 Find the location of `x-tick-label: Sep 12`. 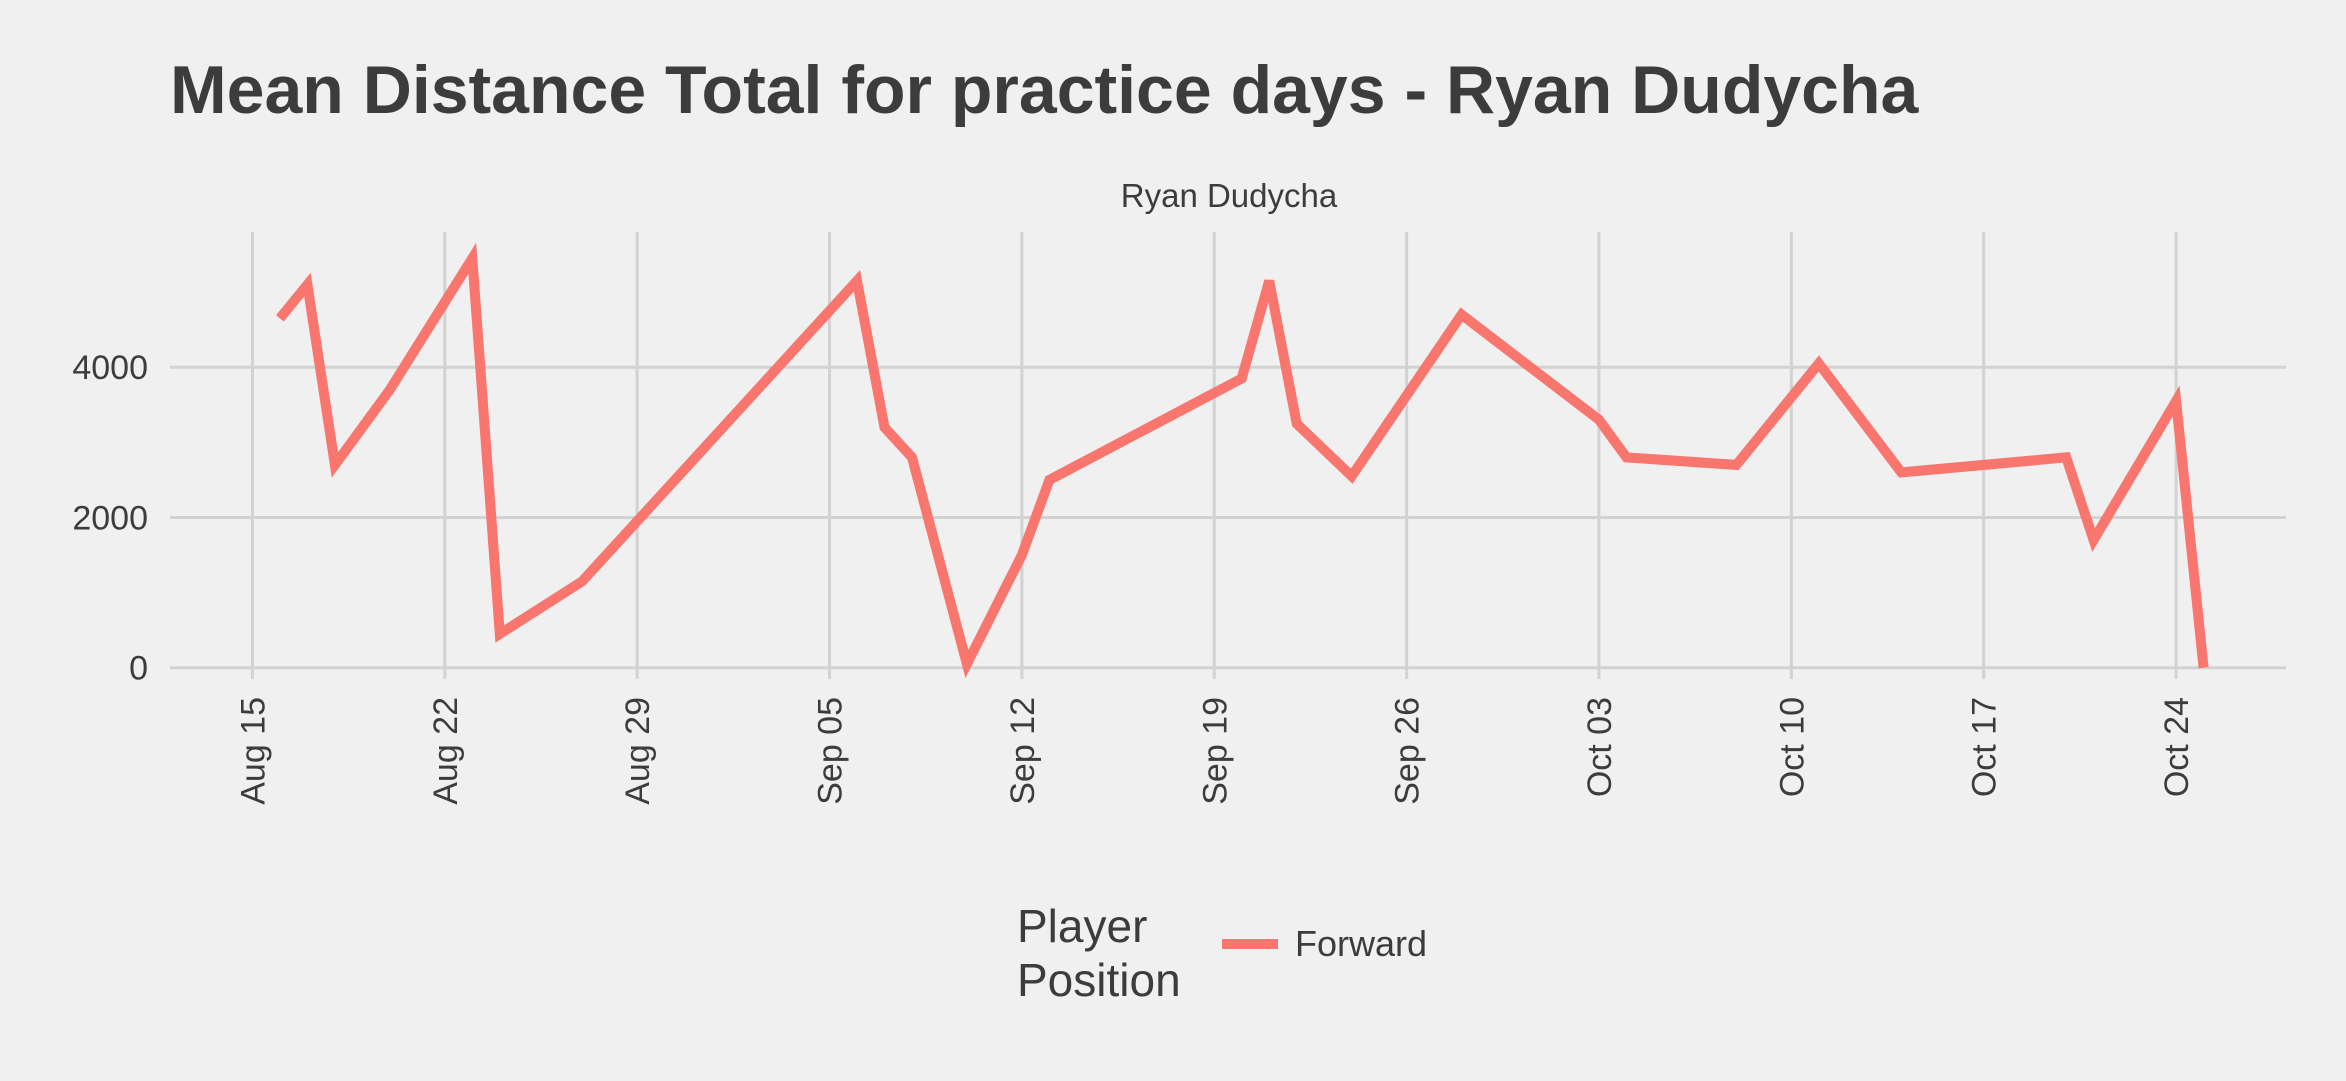

x-tick-label: Sep 12 is located at coordinates (1023, 751).